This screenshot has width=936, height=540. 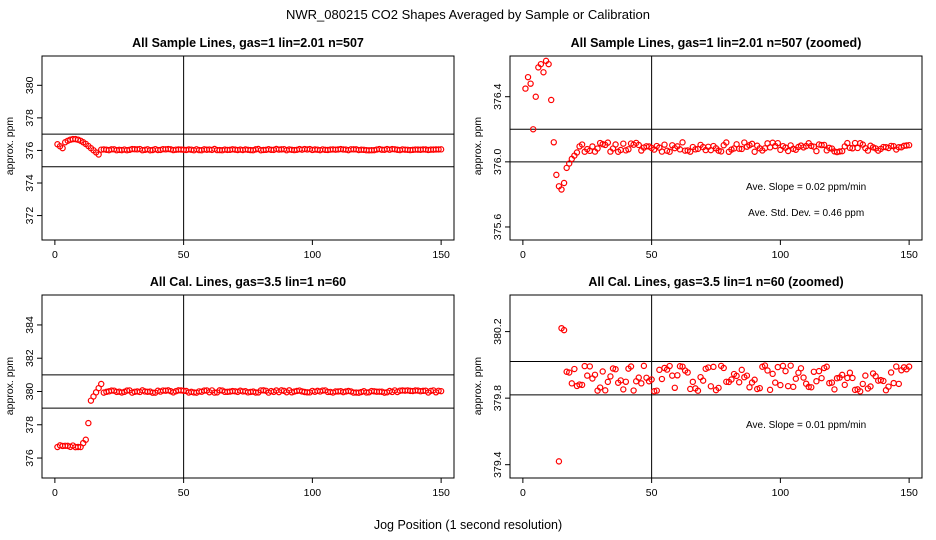 I want to click on y-tick-label: 376.4, so click(x=498, y=96).